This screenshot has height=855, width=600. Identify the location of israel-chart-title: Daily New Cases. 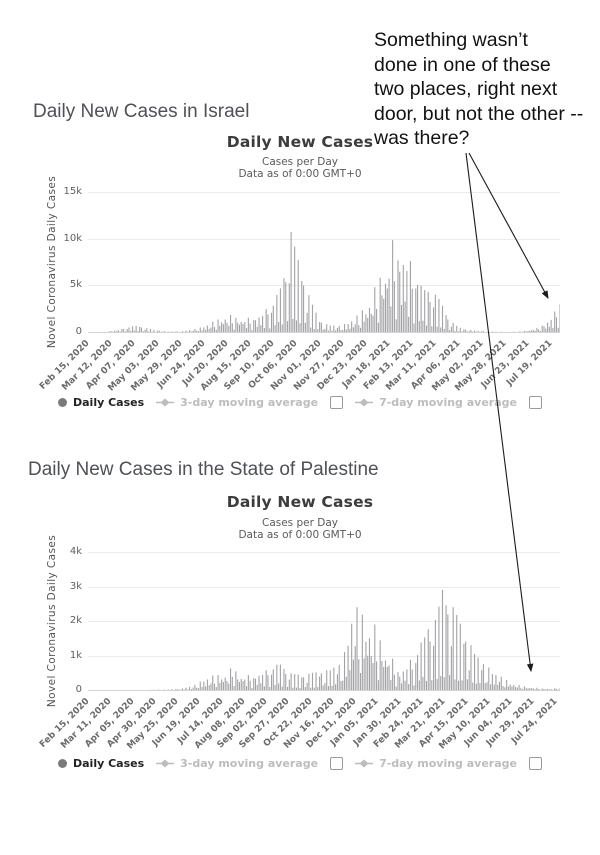
(300, 142).